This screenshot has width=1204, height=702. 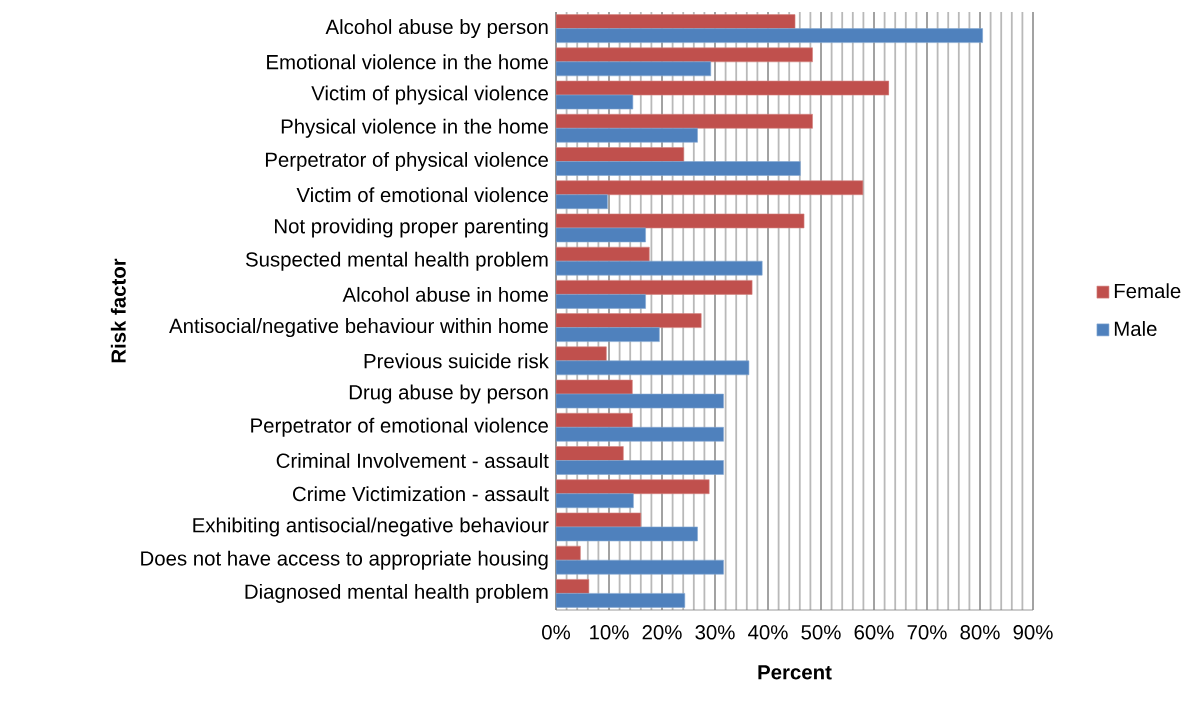 What do you see at coordinates (556, 632) in the screenshot?
I see `x-tick-label: 0%` at bounding box center [556, 632].